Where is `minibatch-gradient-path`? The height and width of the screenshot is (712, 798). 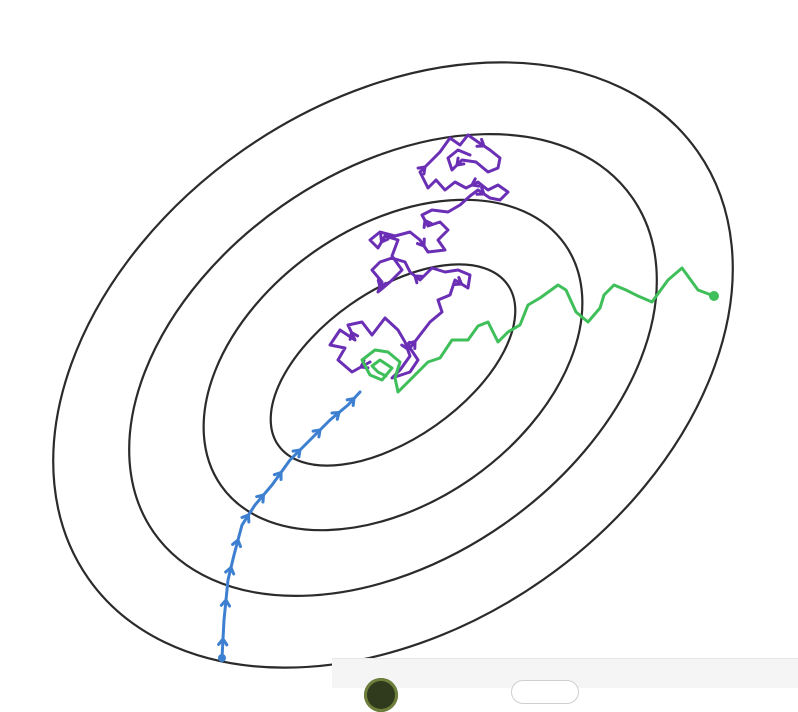 minibatch-gradient-path is located at coordinates (539, 330).